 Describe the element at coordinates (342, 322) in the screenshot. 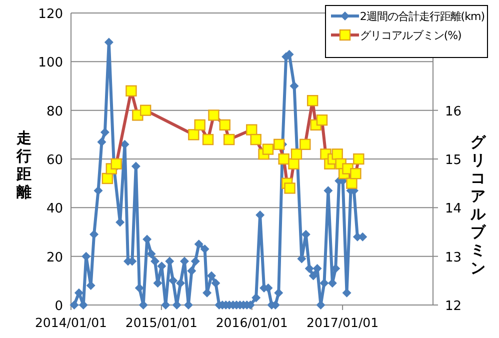

I see `x-tick-label: 2017/01/01` at that location.